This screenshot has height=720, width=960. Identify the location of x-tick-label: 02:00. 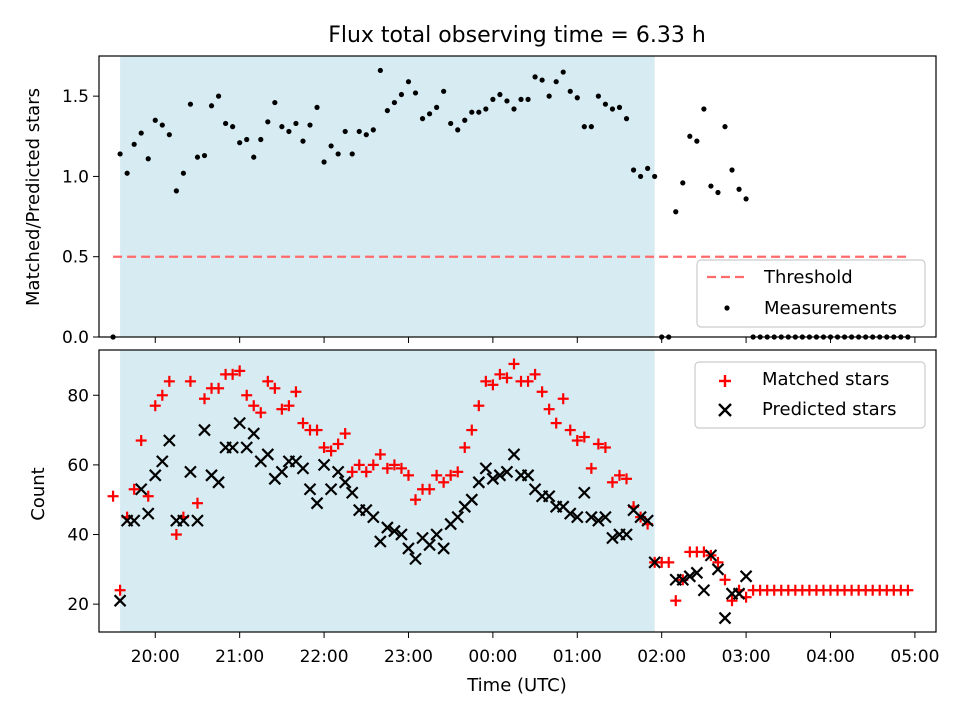
(661, 657).